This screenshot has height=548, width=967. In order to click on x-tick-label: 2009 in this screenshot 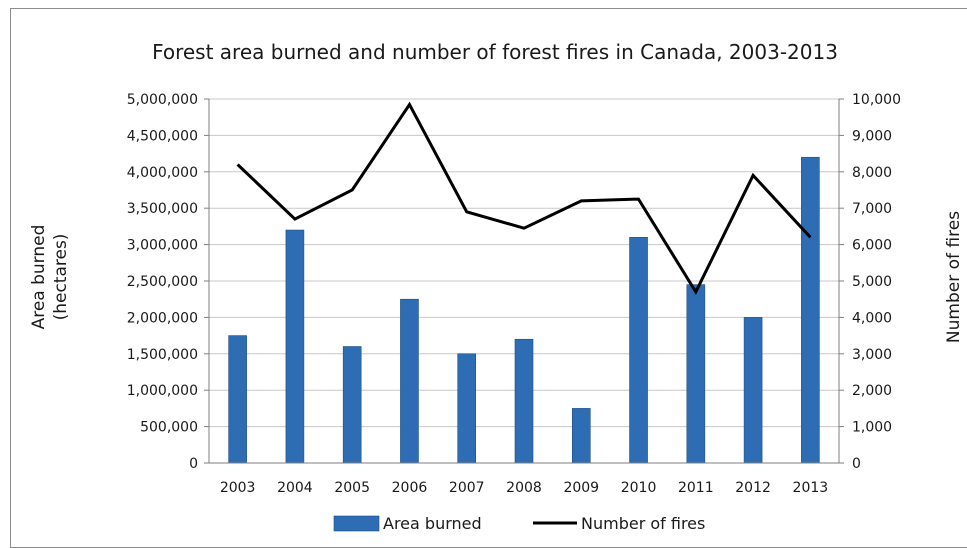, I will do `click(581, 488)`.